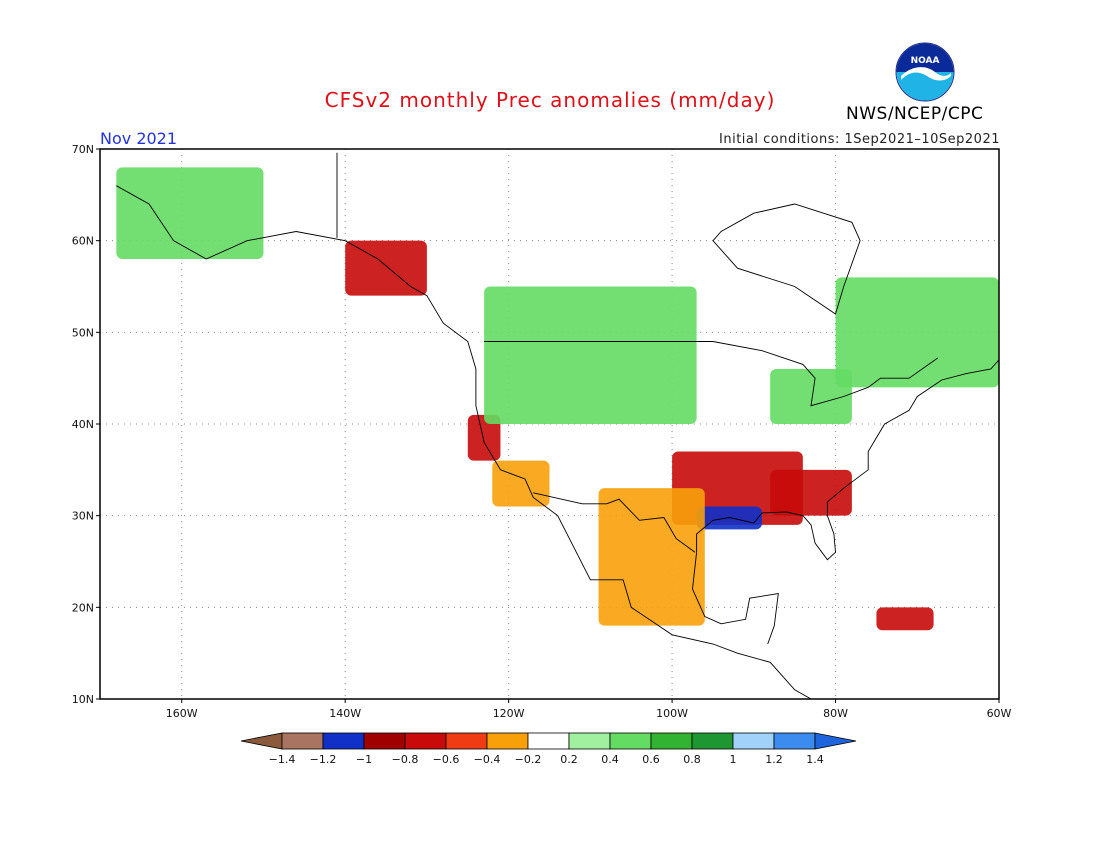  Describe the element at coordinates (345, 713) in the screenshot. I see `lon-tick-label: 140W` at that location.